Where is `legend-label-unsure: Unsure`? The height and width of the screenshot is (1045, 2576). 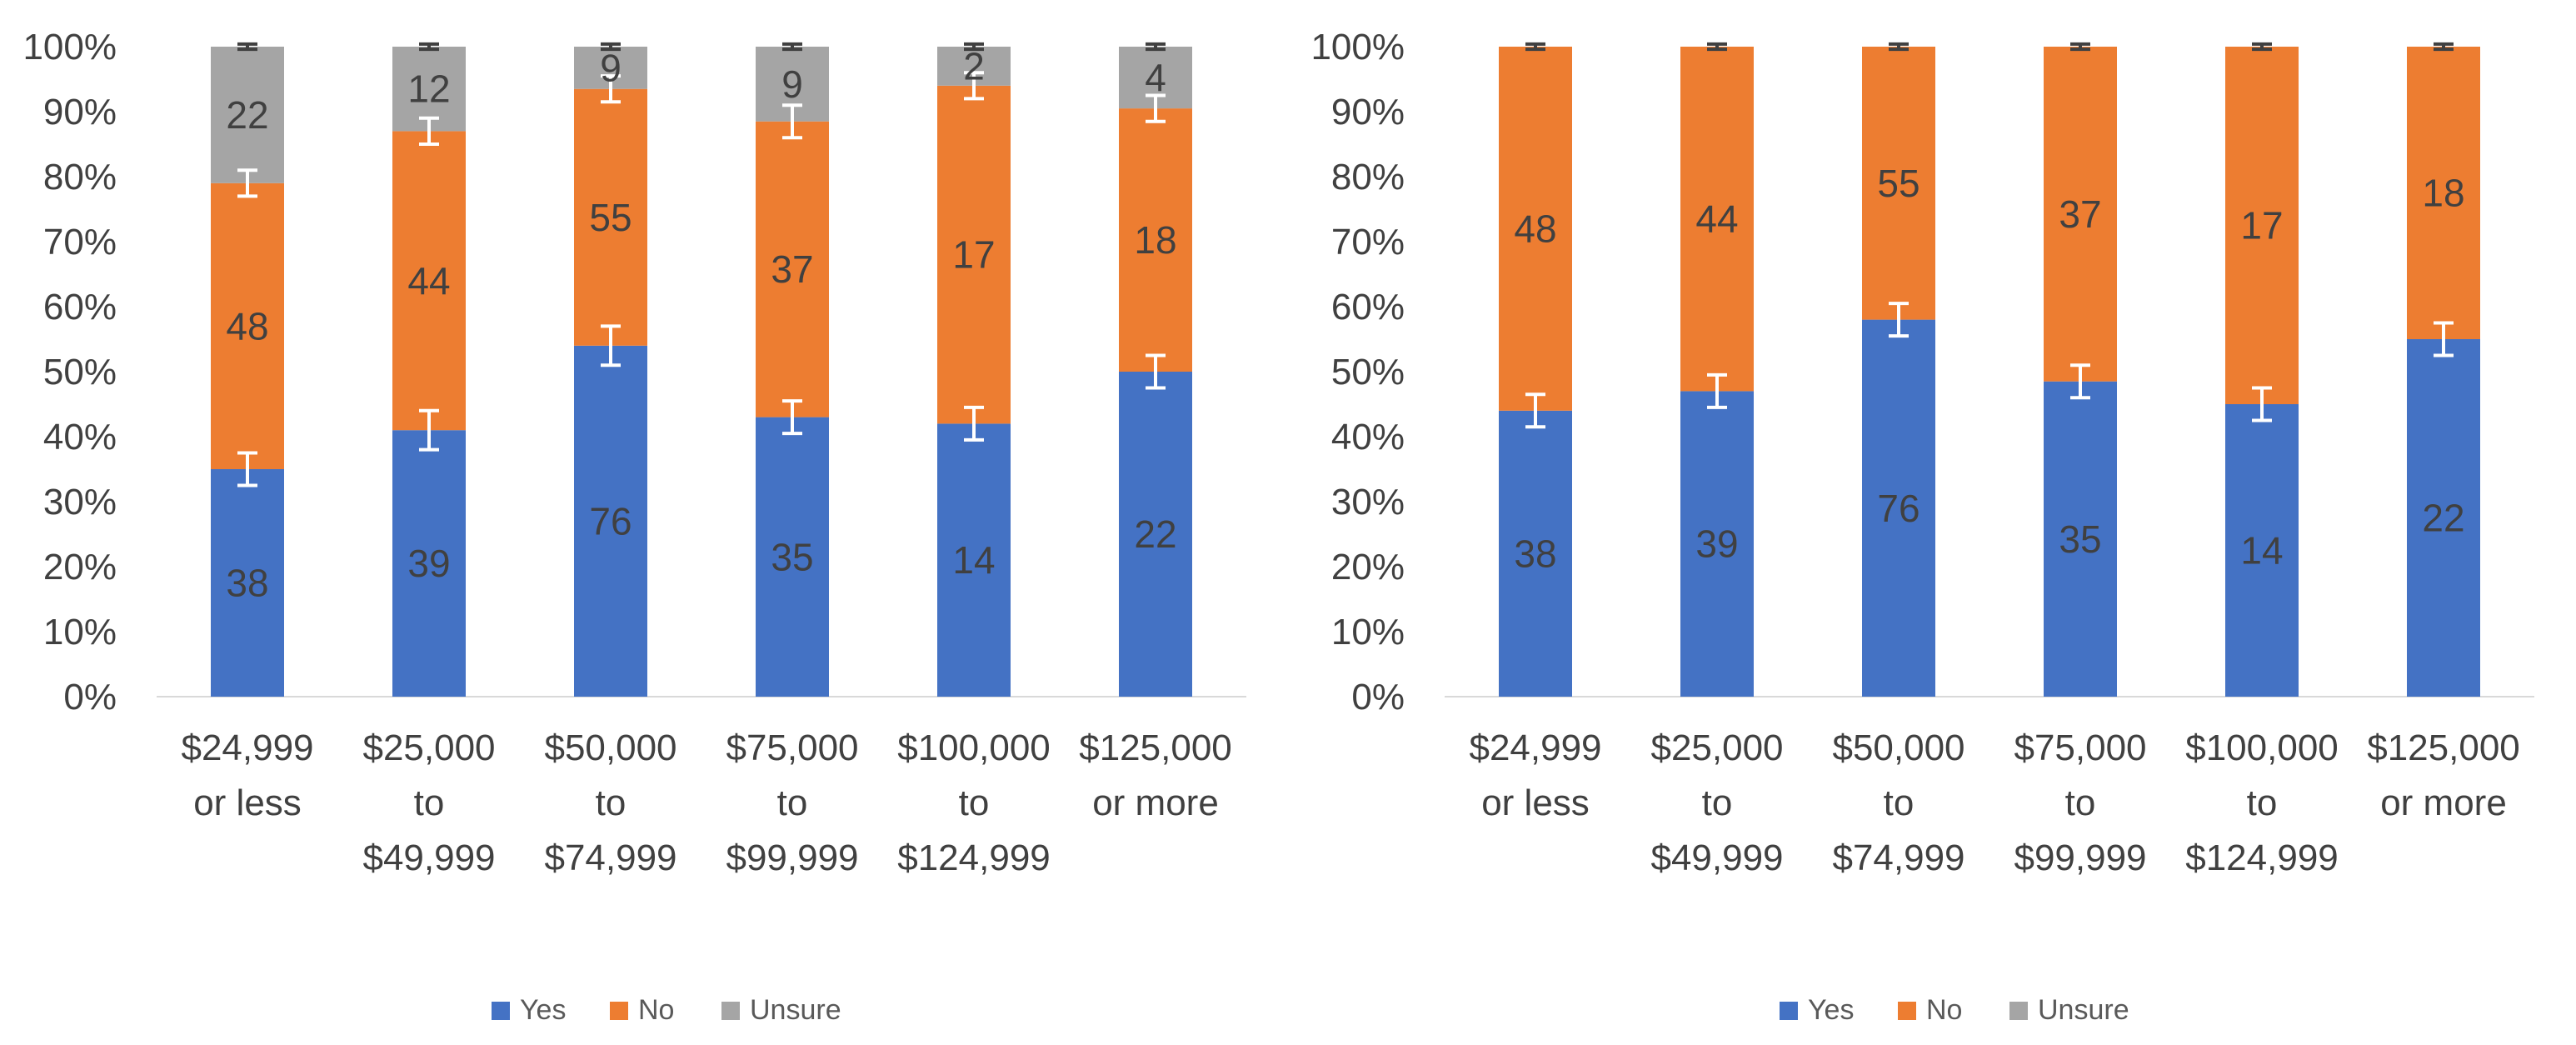 legend-label-unsure: Unsure is located at coordinates (2083, 1010).